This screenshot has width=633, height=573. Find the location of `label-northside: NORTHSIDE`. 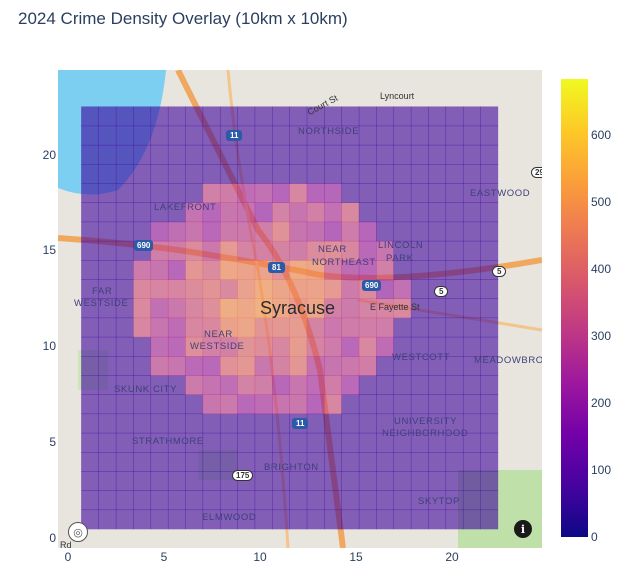

label-northside: NORTHSIDE is located at coordinates (329, 131).